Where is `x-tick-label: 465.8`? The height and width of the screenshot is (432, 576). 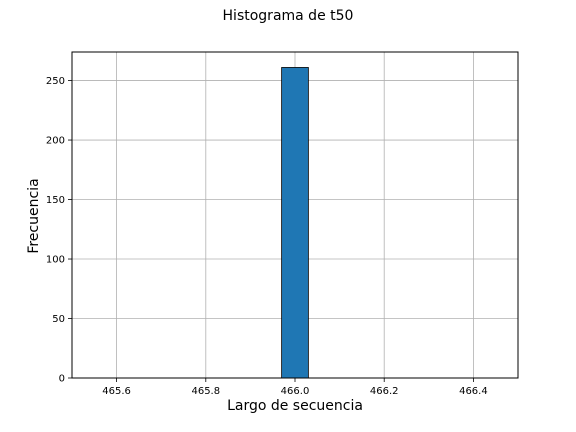 x-tick-label: 465.8 is located at coordinates (205, 391).